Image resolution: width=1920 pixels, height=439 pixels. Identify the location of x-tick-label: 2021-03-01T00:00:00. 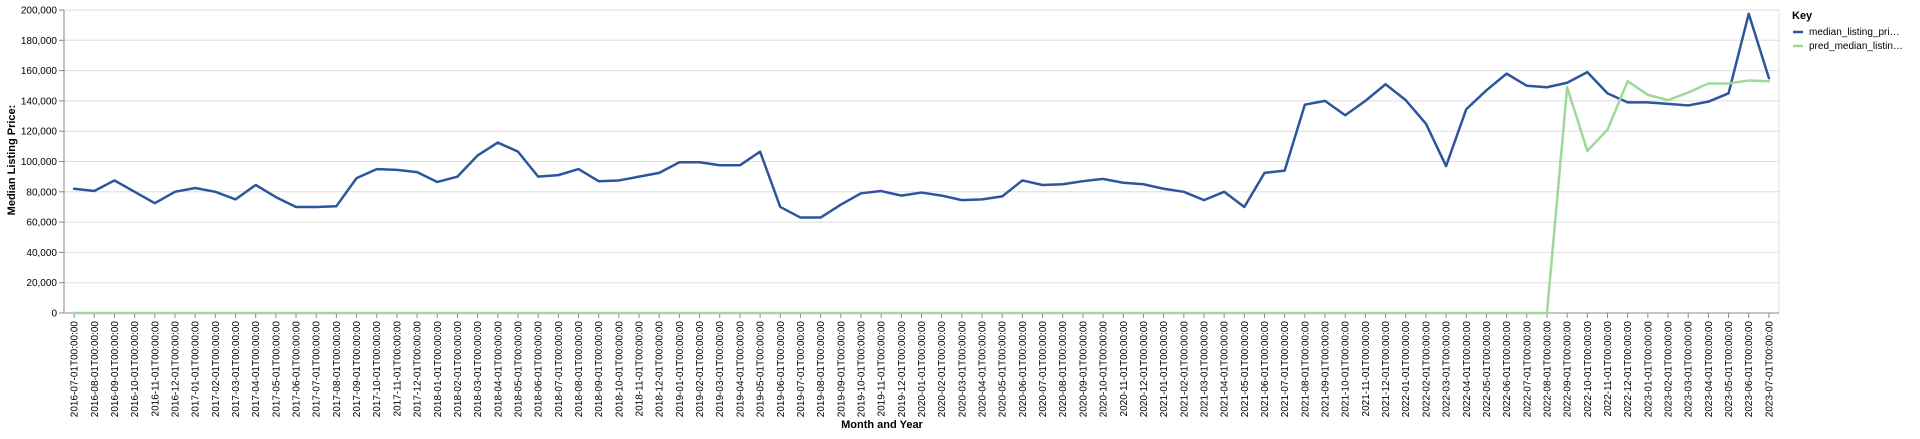
(1204, 369).